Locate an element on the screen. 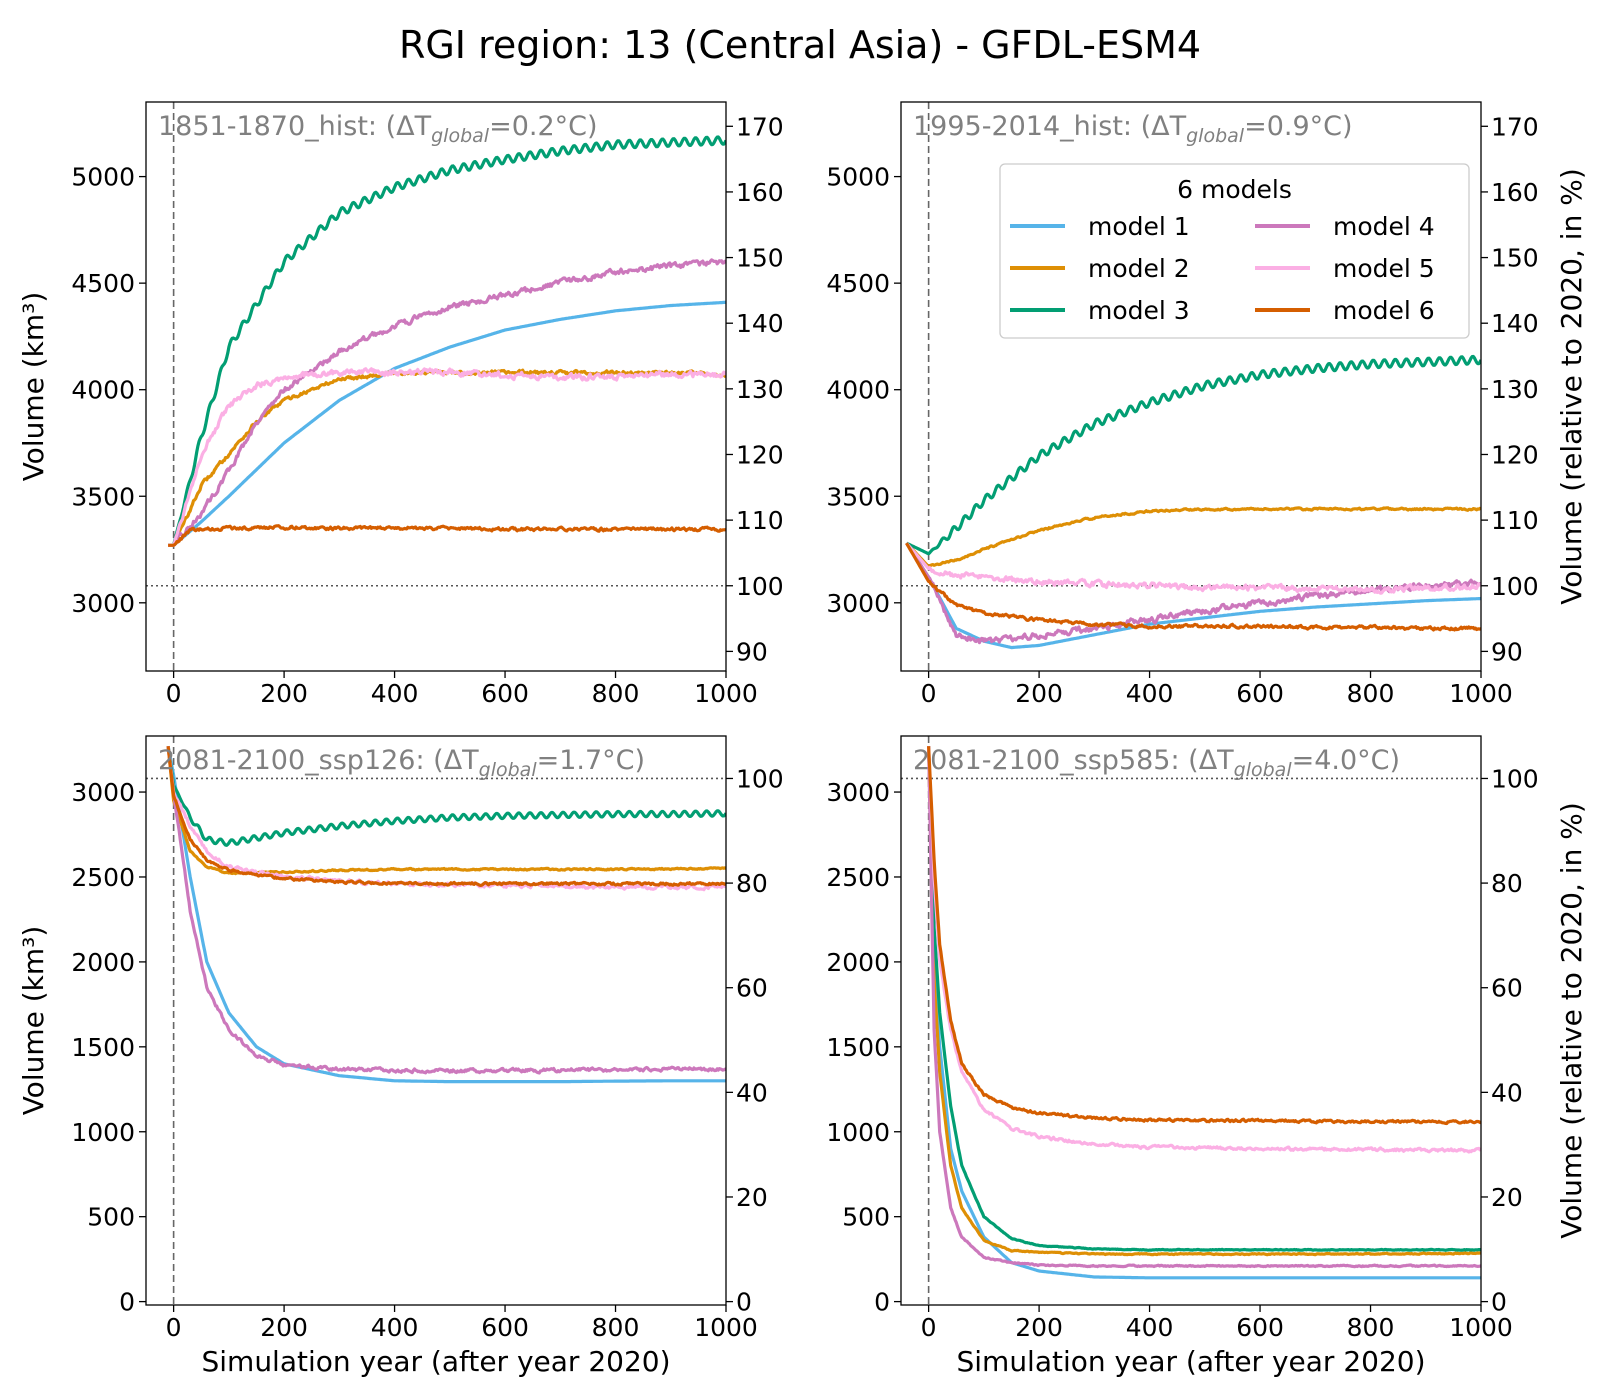 The image size is (1600, 1400). y-tick-label: 4000 is located at coordinates (103, 390).